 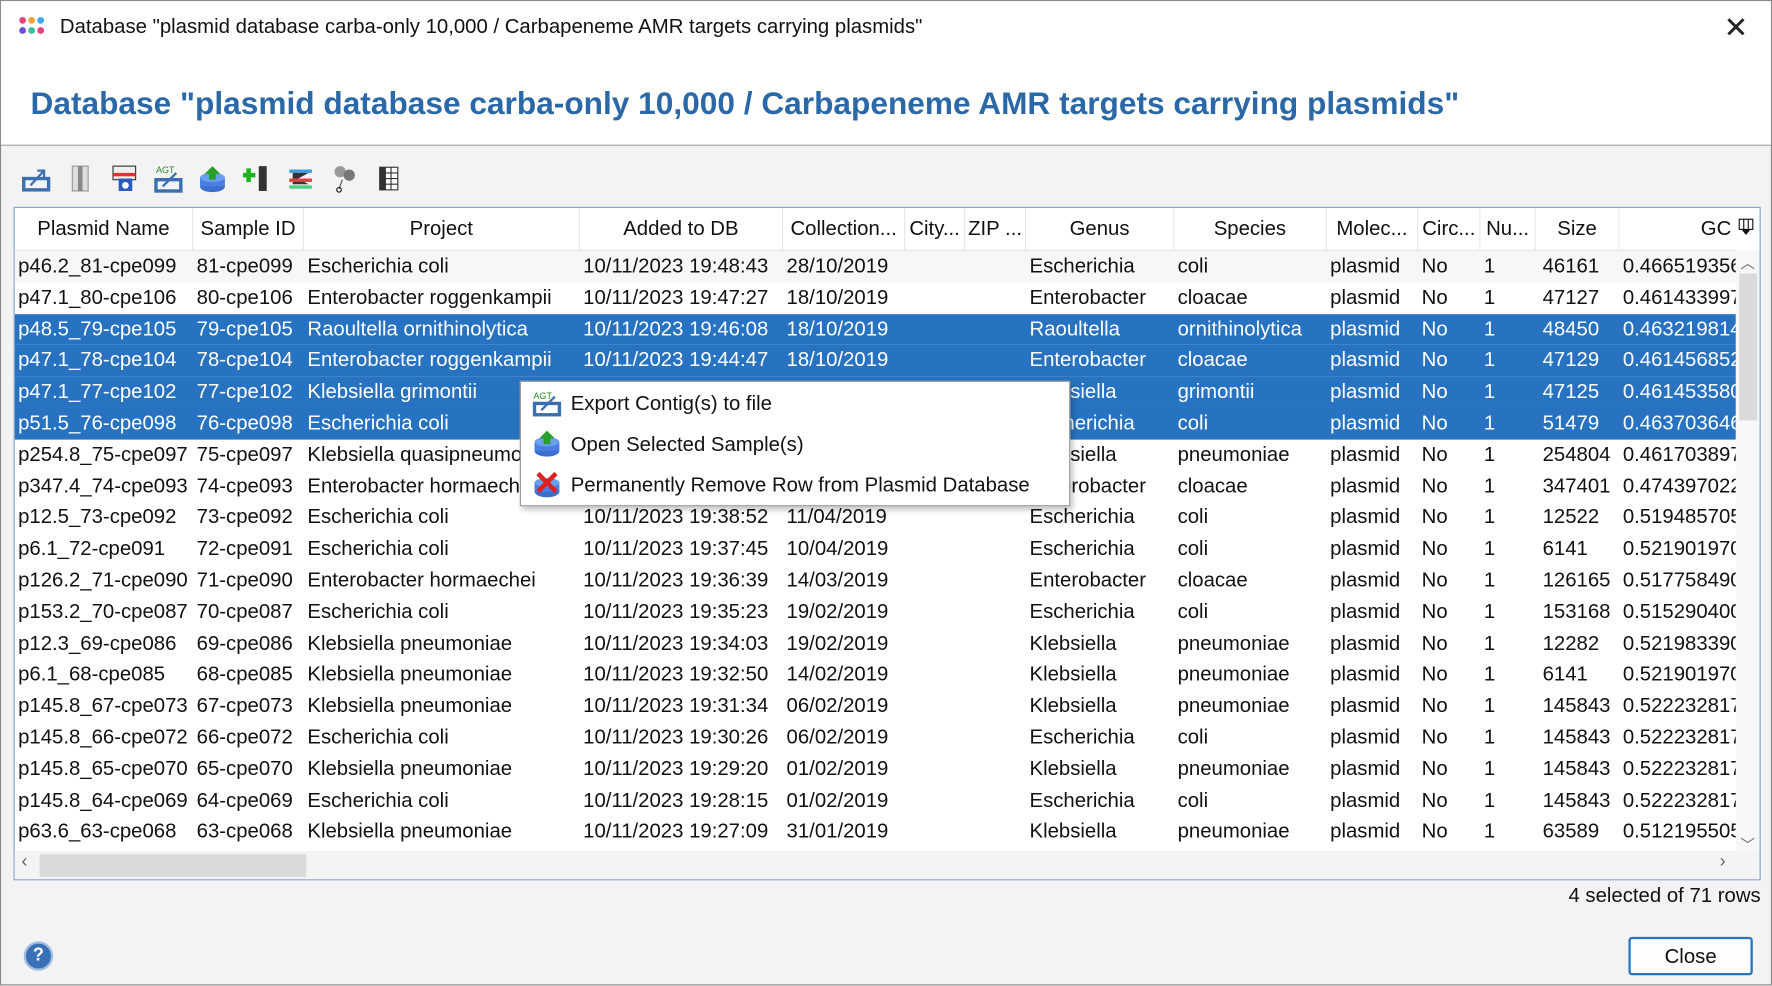 I want to click on column-header: Genus, so click(x=1100, y=228).